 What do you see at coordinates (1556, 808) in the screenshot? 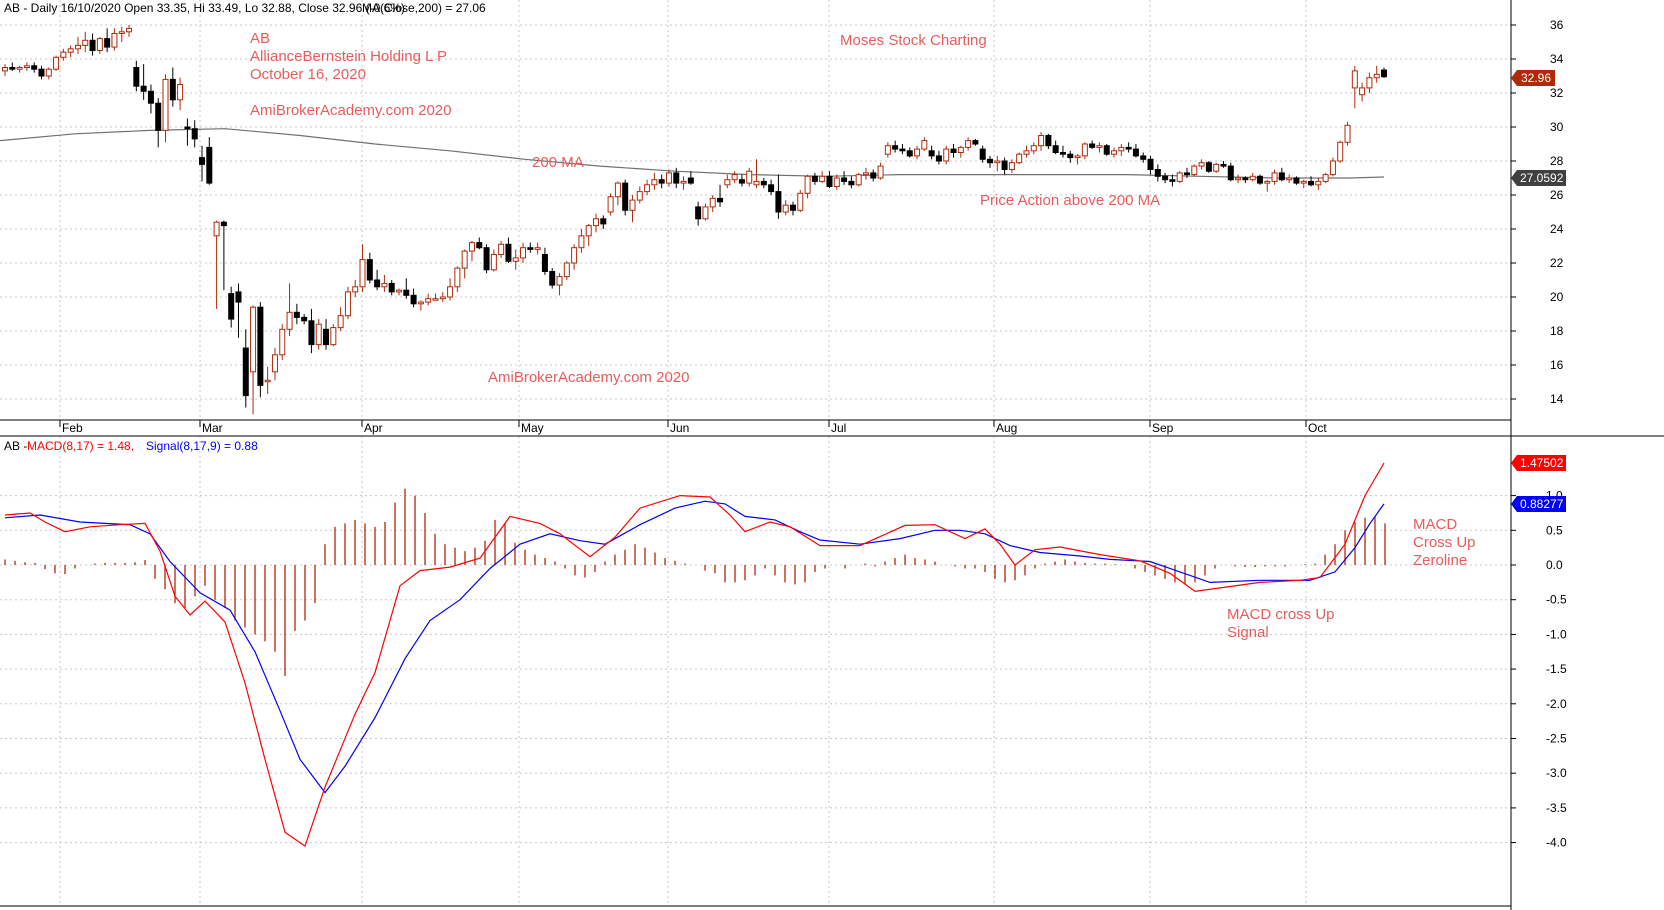
I see `macd-tick-label: -3.5` at bounding box center [1556, 808].